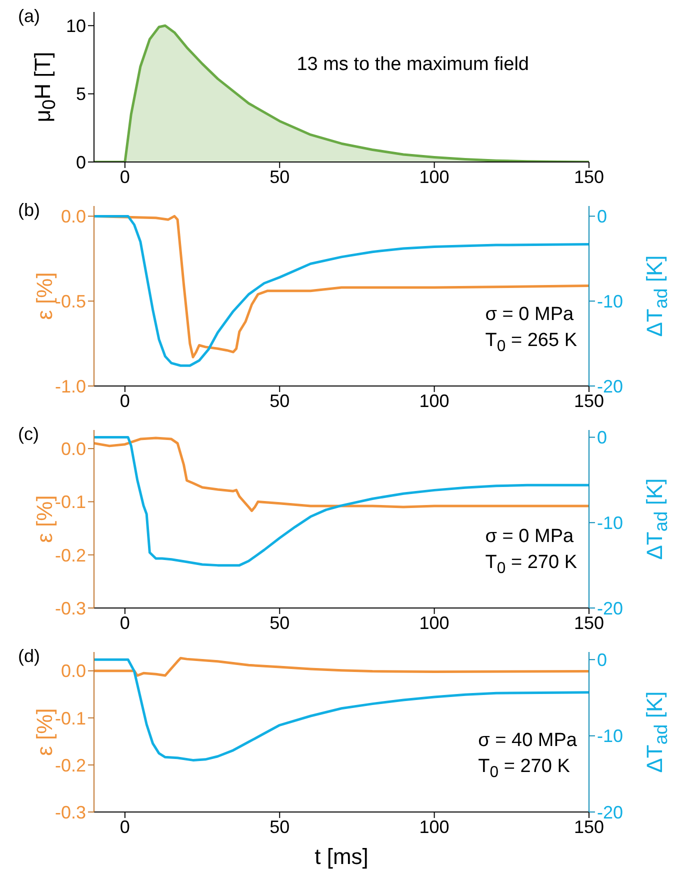  Describe the element at coordinates (29, 656) in the screenshot. I see `chart-title: (d)` at that location.